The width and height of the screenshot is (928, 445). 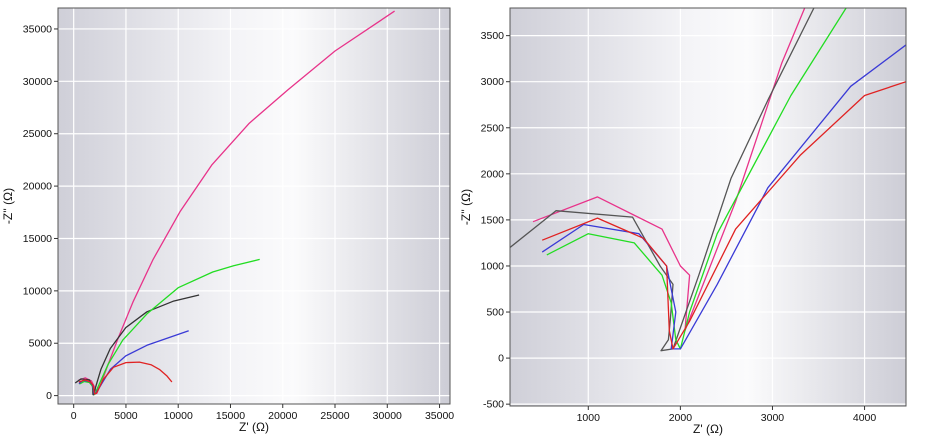 I want to click on chart1-y-tick-label: 5000, so click(x=41, y=344).